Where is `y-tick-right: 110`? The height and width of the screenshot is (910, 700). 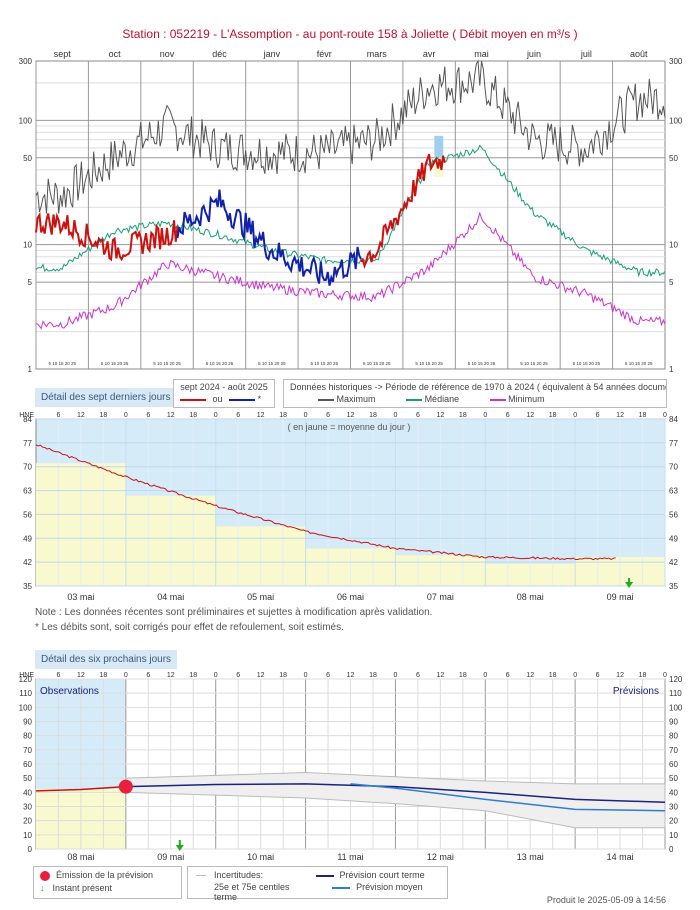 y-tick-right: 110 is located at coordinates (675, 693).